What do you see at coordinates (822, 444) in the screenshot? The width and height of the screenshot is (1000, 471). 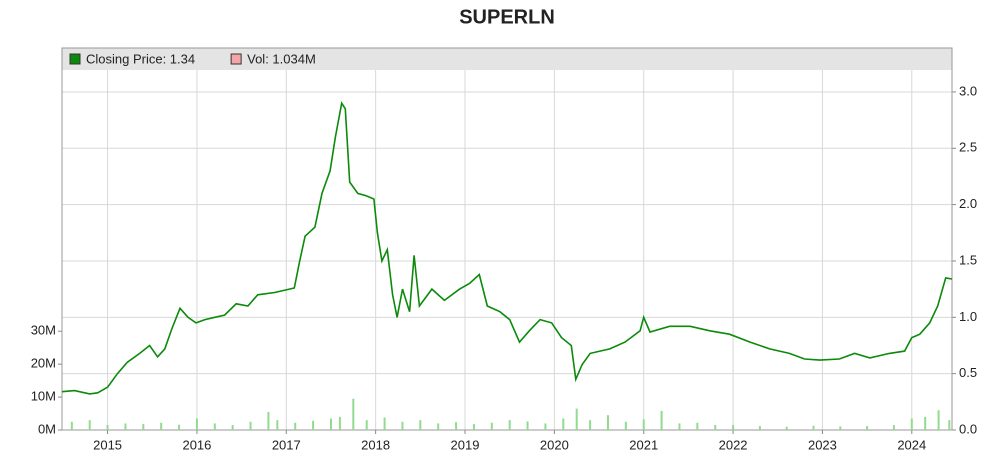 I see `x-tick-label: 2023` at bounding box center [822, 444].